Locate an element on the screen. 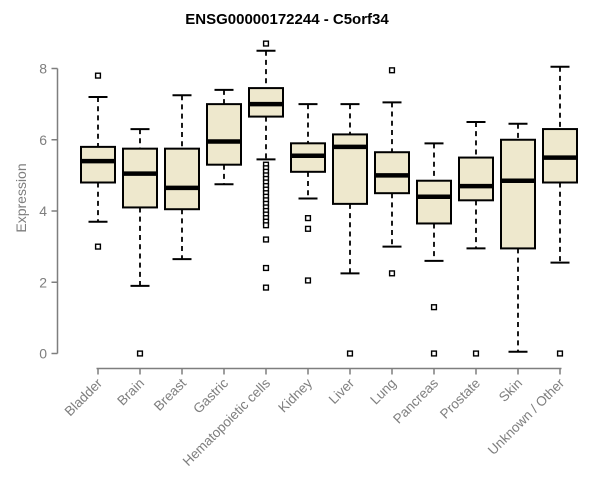  y-tick-label: 2 is located at coordinates (43, 282).